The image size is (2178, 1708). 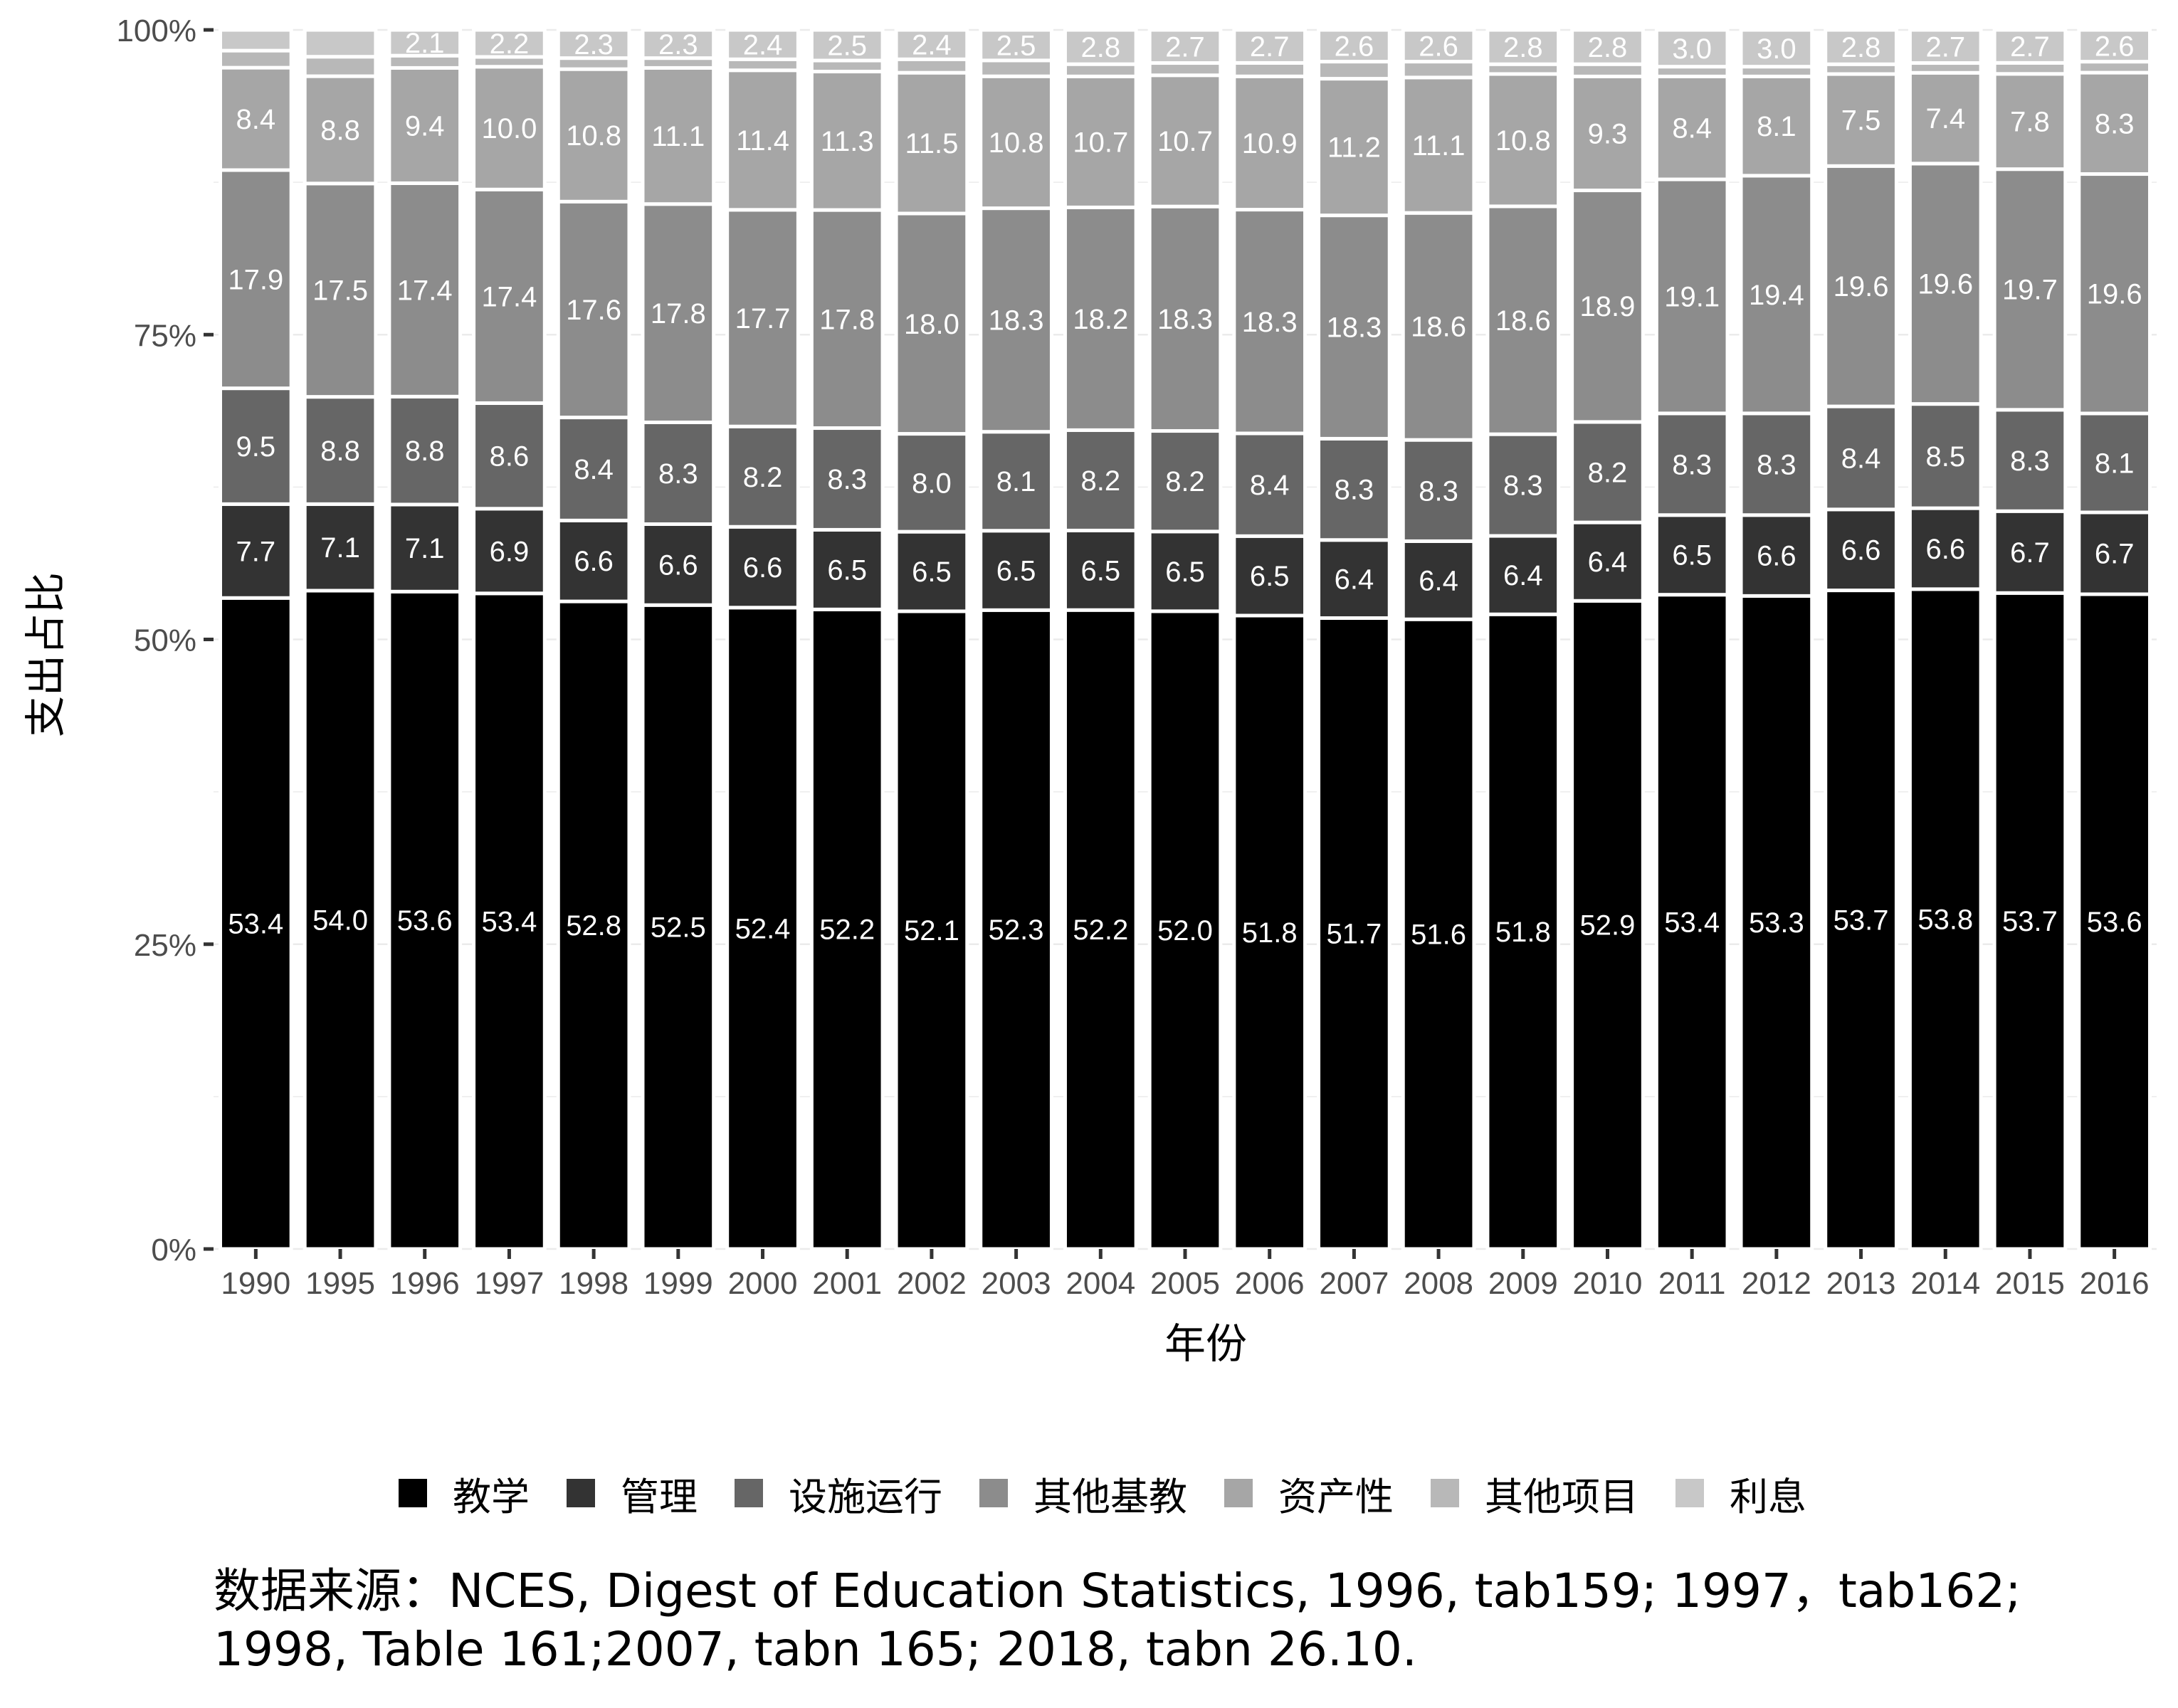 I want to click on bar-value-label: 9.3, so click(x=1608, y=133).